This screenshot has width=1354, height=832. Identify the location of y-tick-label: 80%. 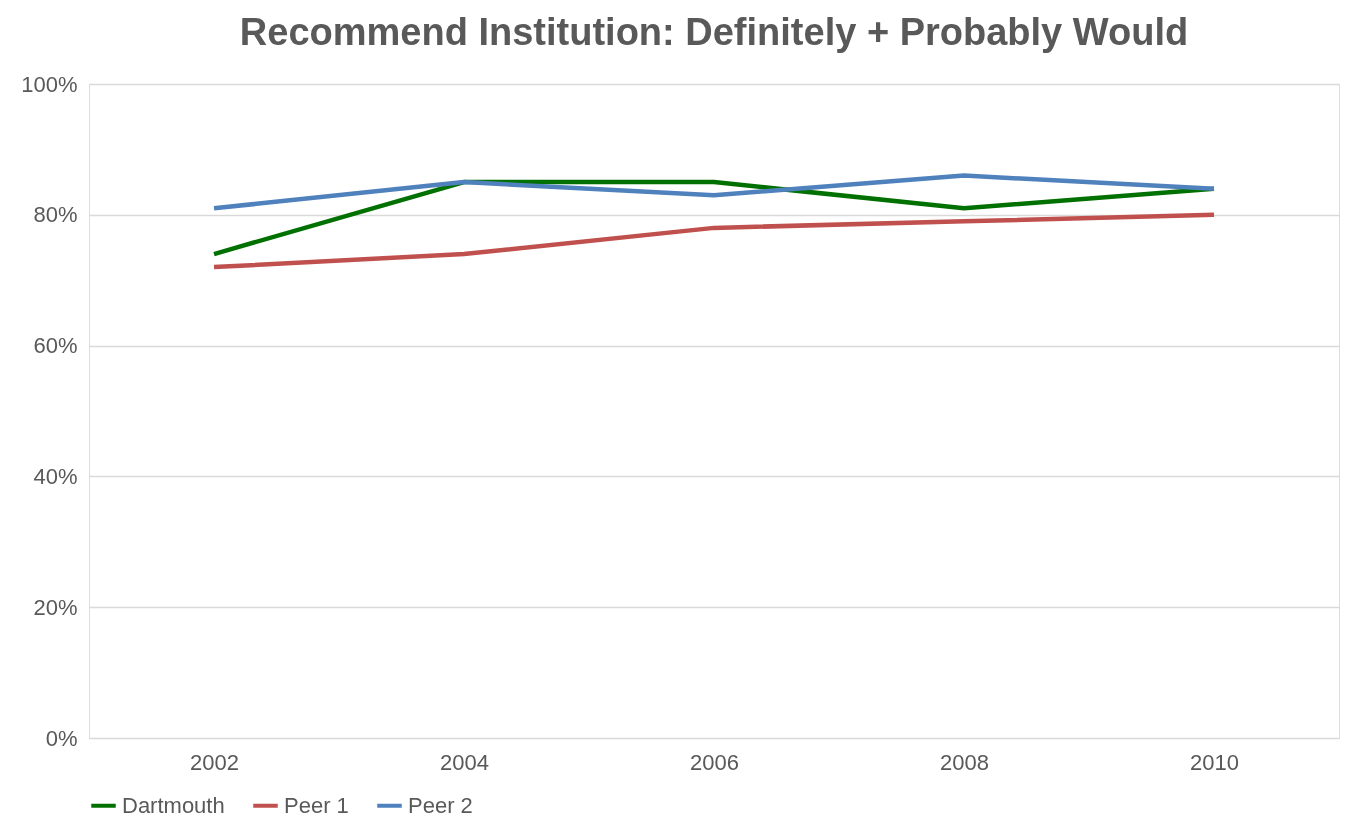
(55, 215).